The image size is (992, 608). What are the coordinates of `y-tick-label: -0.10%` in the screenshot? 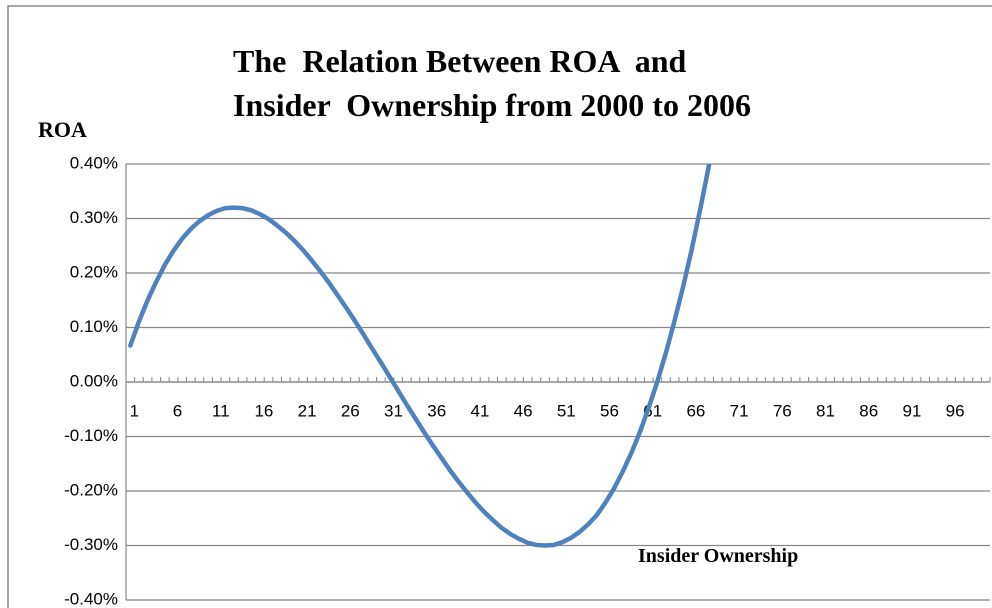 It's located at (91, 435).